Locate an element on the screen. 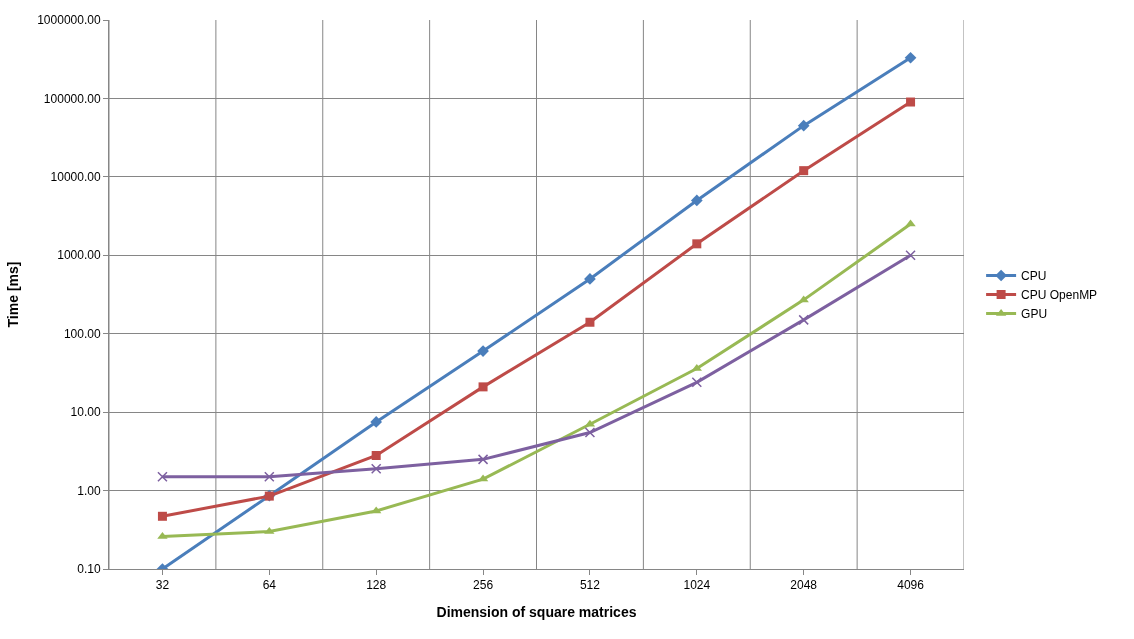 Image resolution: width=1134 pixels, height=639 pixels. x-tick-label: 128 is located at coordinates (376, 585).